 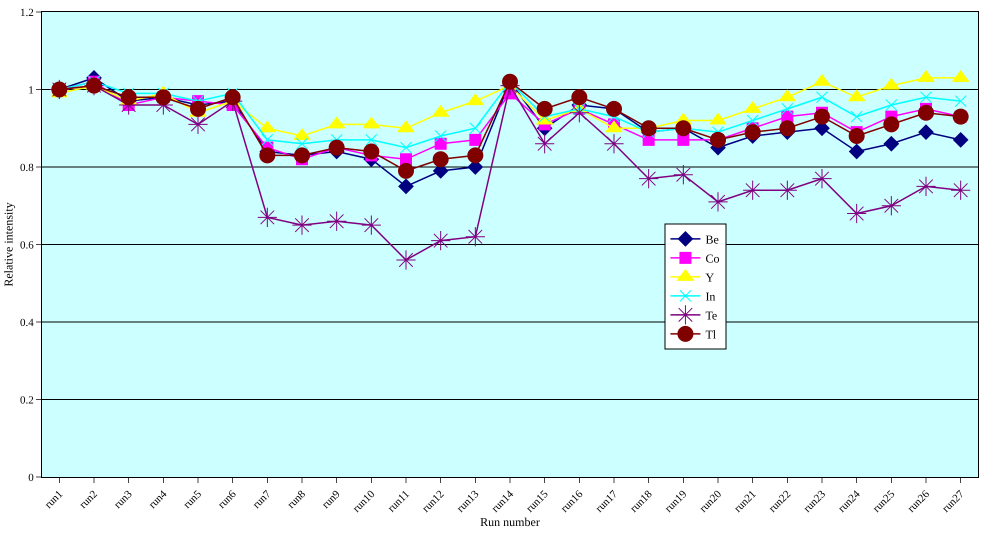 I want to click on x-tick-label: run2, so click(x=88, y=499).